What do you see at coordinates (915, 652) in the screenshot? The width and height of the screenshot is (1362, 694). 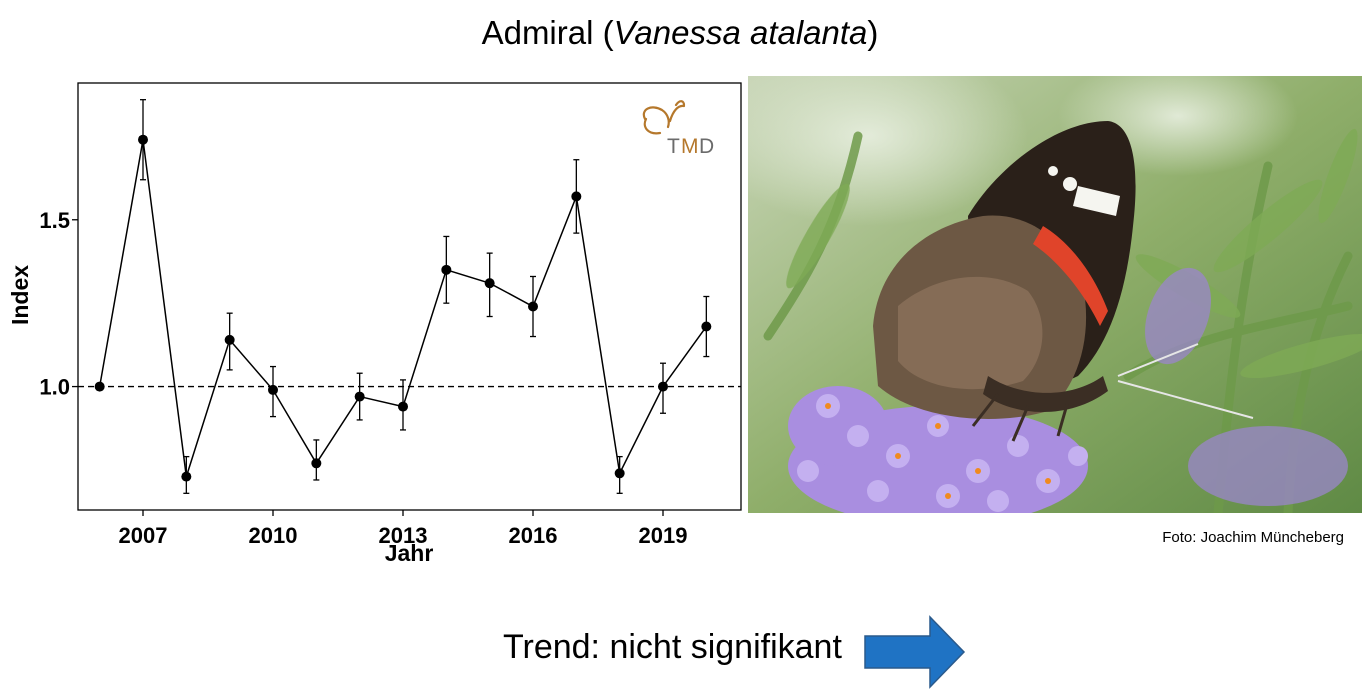 I see `arrow-right-icon` at bounding box center [915, 652].